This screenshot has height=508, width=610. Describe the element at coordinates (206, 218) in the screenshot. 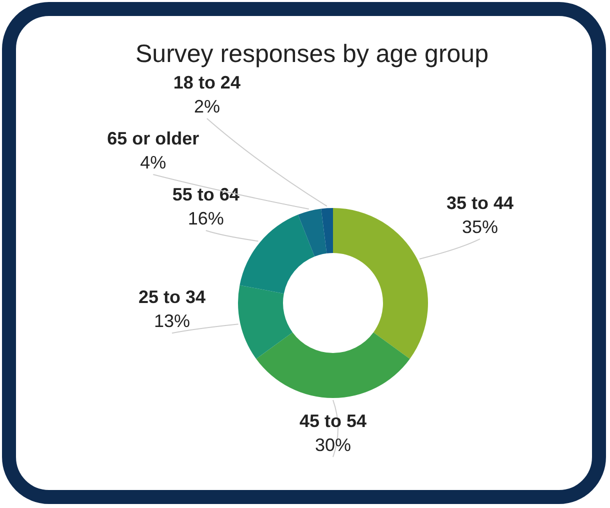

I see `data-label: 16%` at that location.